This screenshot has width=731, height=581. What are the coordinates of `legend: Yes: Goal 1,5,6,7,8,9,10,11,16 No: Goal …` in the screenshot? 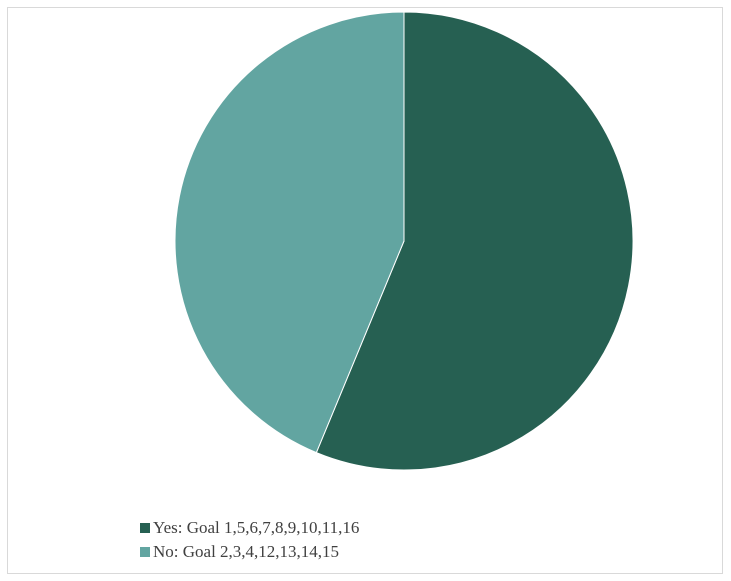 It's located at (249, 540).